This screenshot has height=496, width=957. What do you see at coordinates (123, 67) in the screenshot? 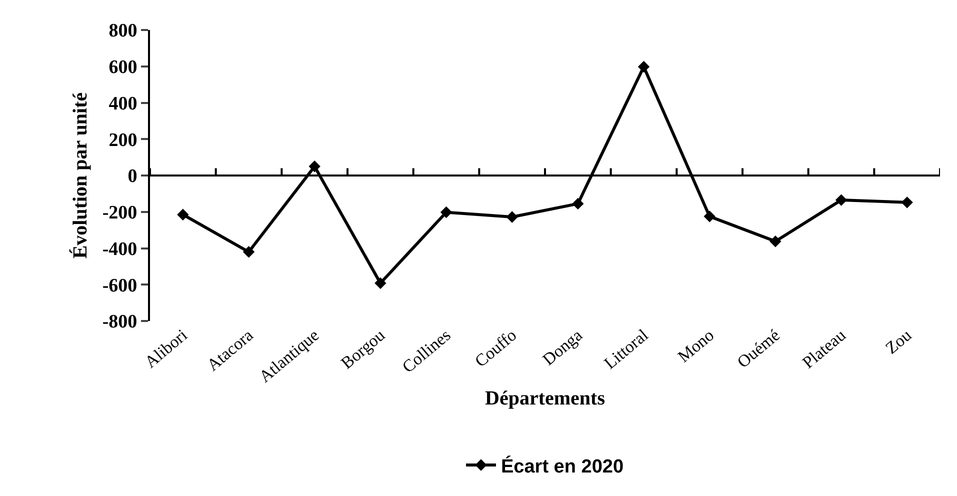
I see `y-tick-label: 600` at bounding box center [123, 67].